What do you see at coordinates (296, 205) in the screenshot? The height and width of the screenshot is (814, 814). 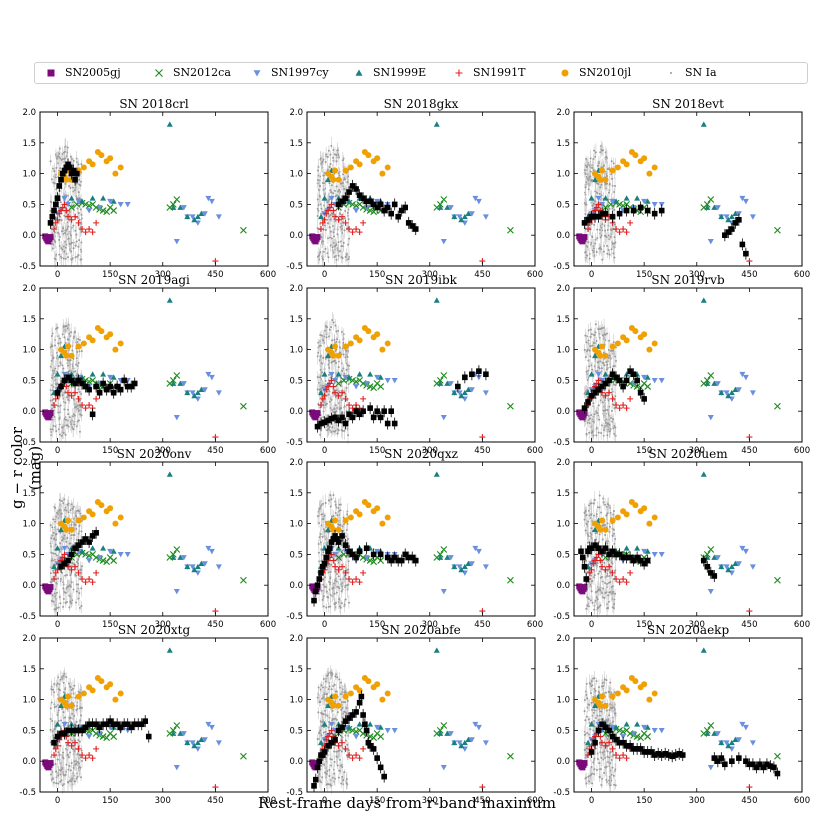 I see `y-tick-label: 0.5` at bounding box center [296, 205].